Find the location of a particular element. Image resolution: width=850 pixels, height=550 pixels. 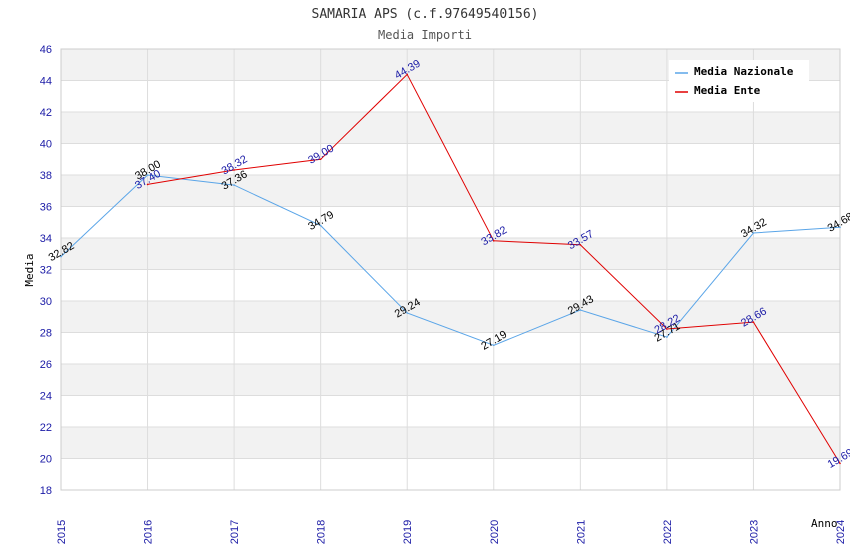

x-tick-label: 2020 is located at coordinates (495, 532).